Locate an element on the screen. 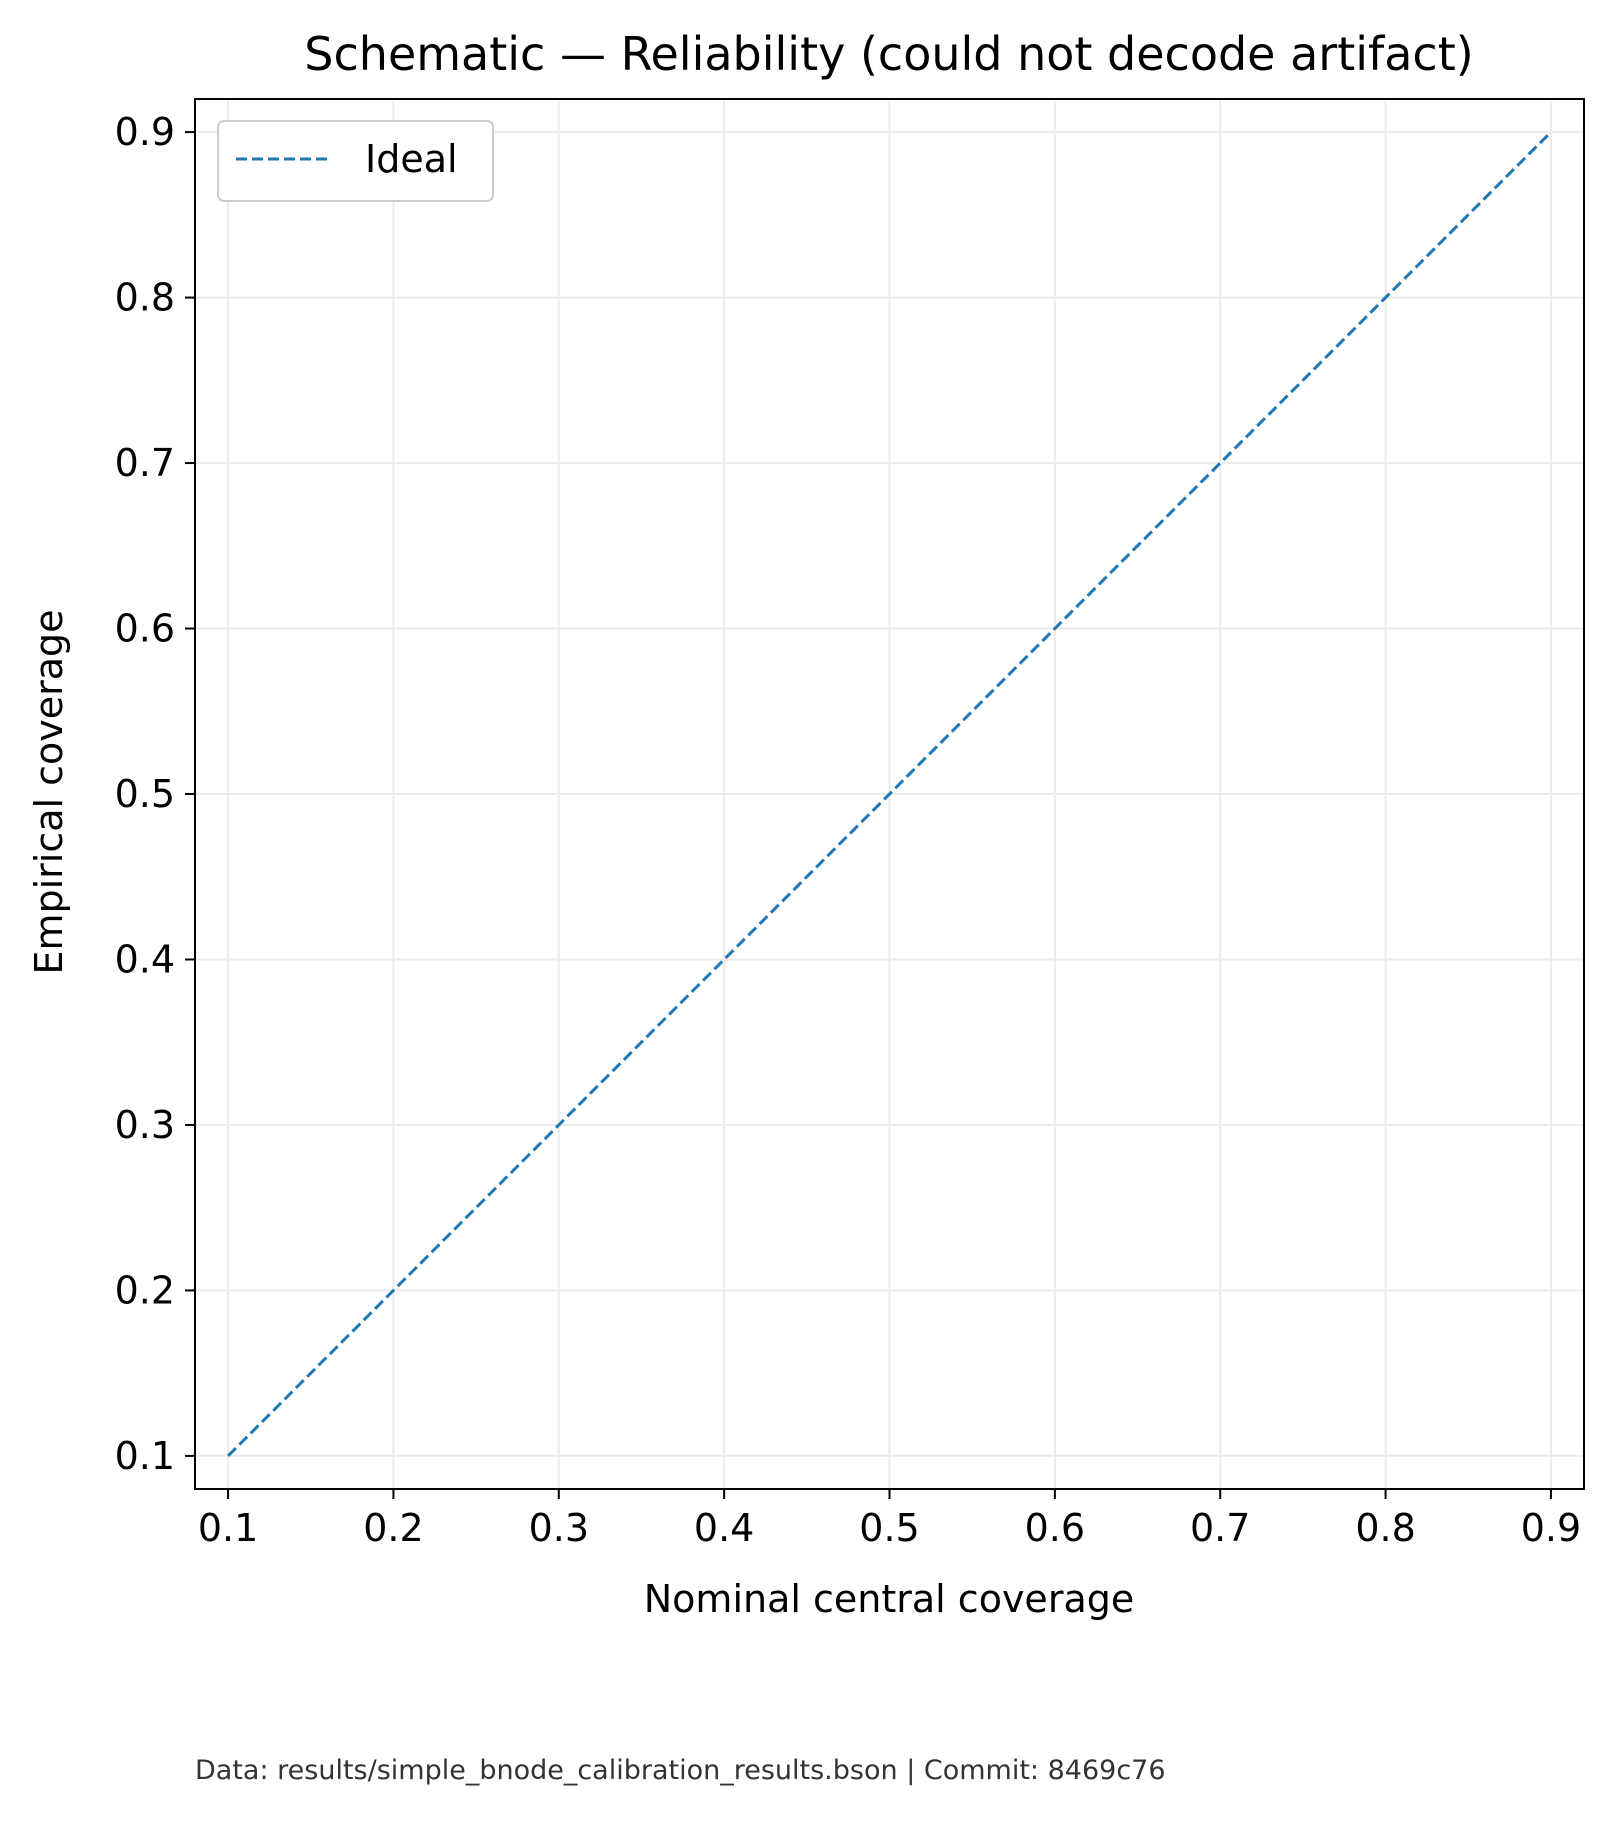 The image size is (1615, 1828). y-axis-ticks: 0.1 0.2 0.3 0.4 0.5 0.6 0.7 0.8 0.9 is located at coordinates (155, 794).